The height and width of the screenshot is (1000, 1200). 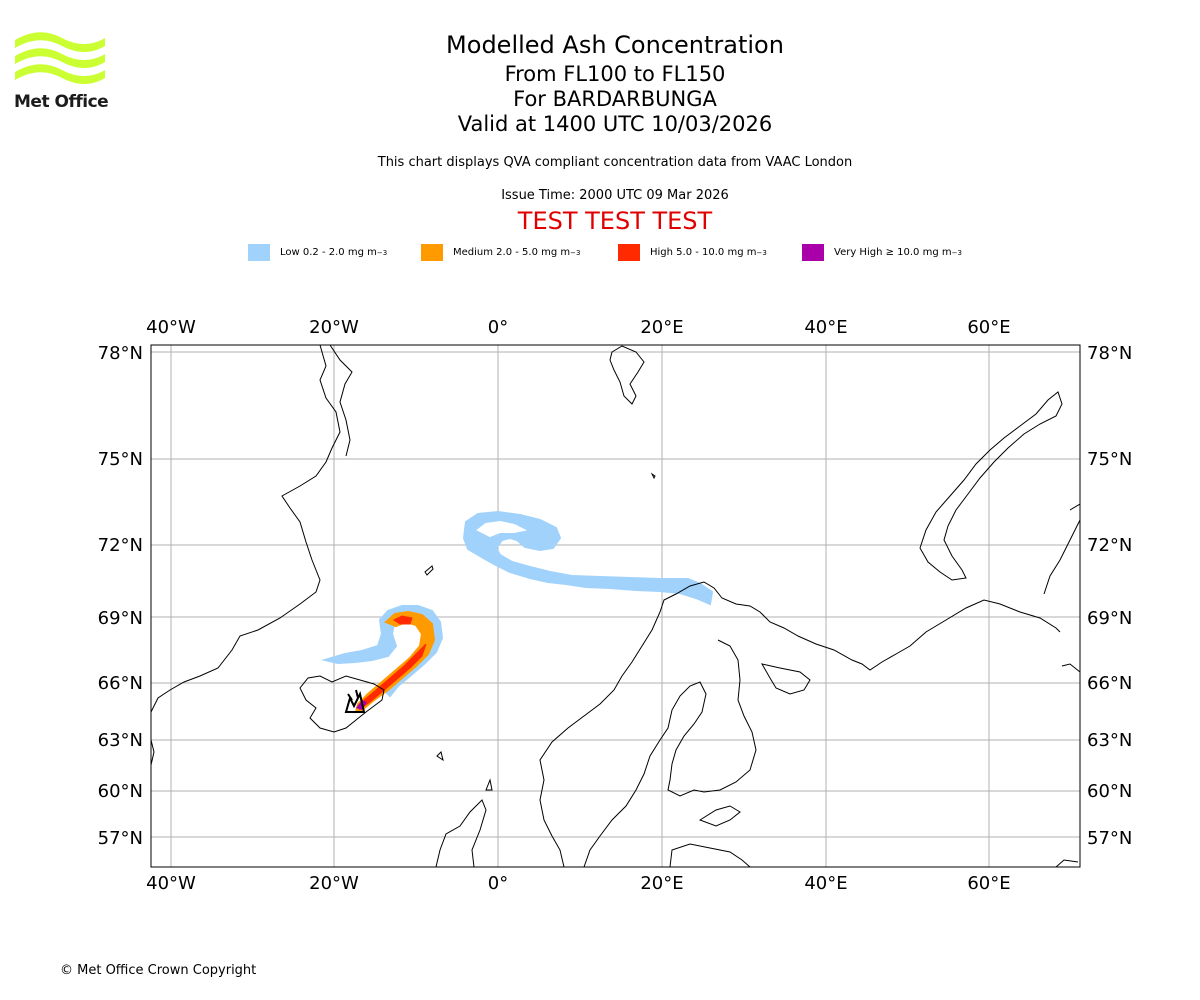 What do you see at coordinates (615, 45) in the screenshot?
I see `page-title: Modelled Ash Concentration` at bounding box center [615, 45].